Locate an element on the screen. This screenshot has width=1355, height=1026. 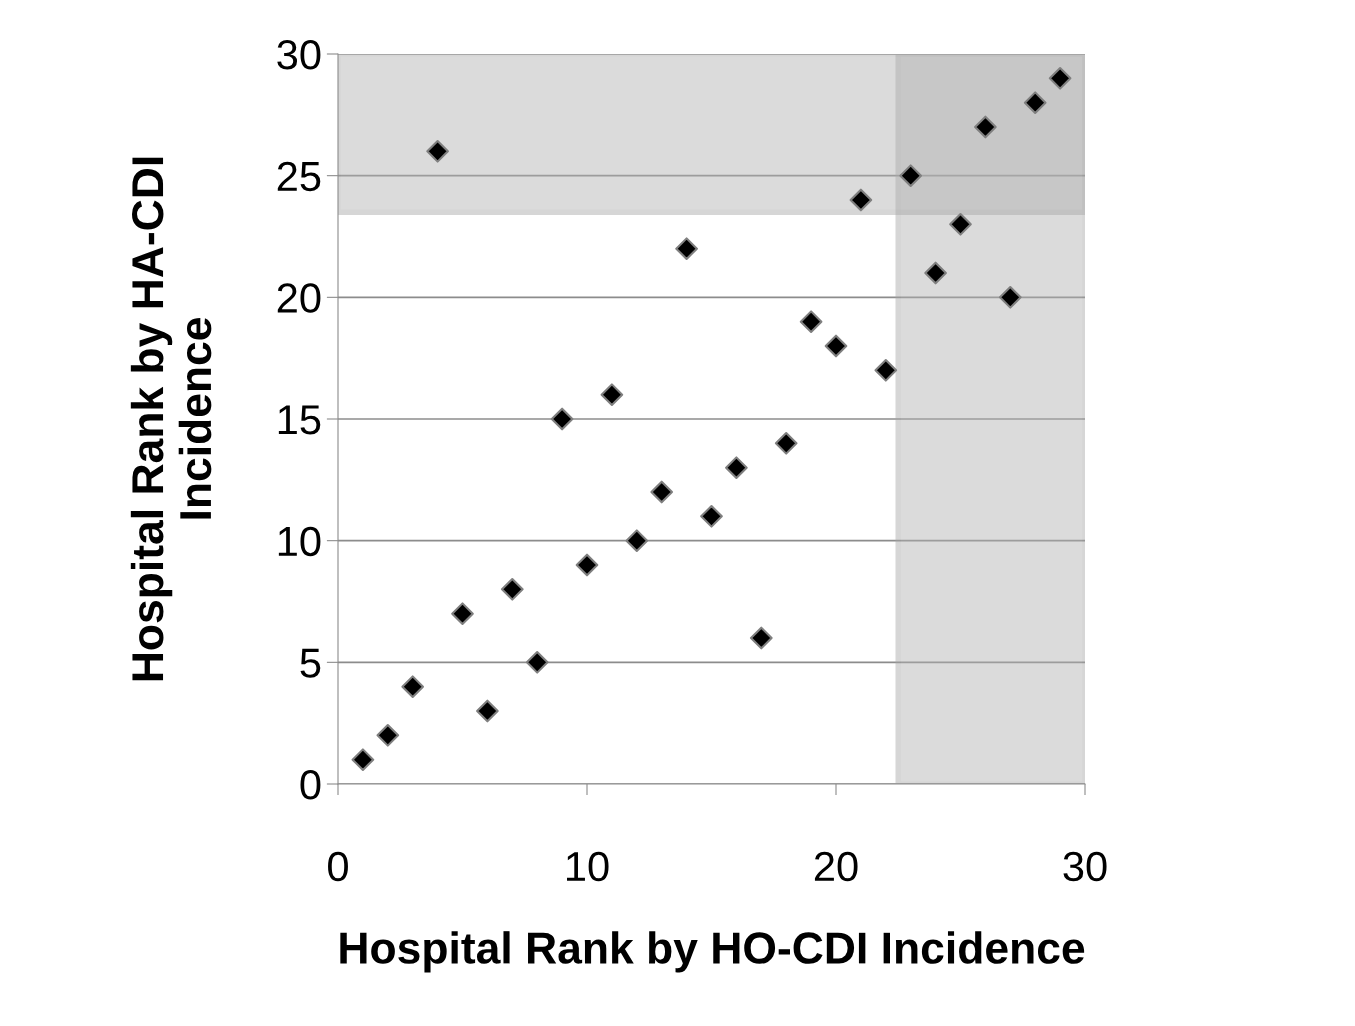
y-tick-label: 25 is located at coordinates (299, 176).